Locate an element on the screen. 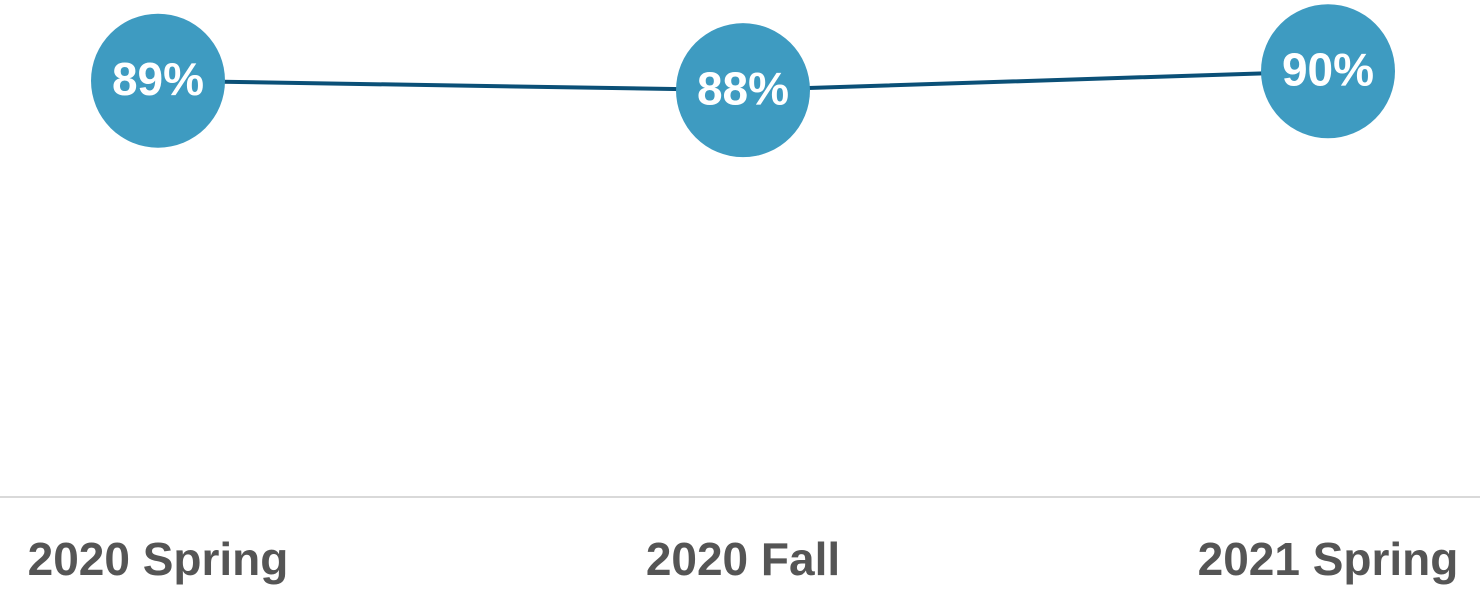  x-tick-label: 2020 Spring is located at coordinates (158, 559).